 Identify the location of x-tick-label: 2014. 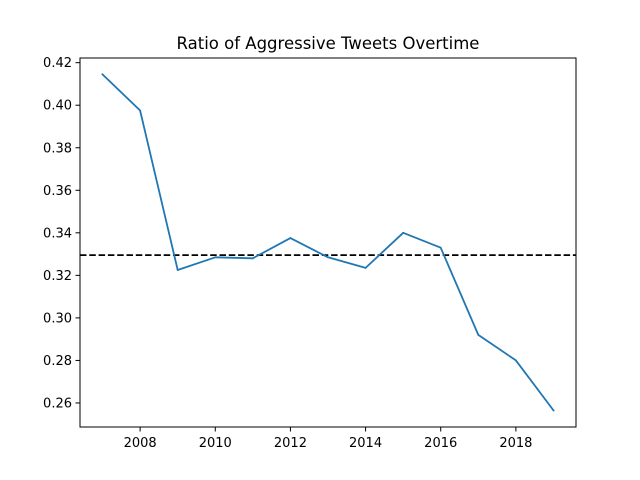
(365, 443).